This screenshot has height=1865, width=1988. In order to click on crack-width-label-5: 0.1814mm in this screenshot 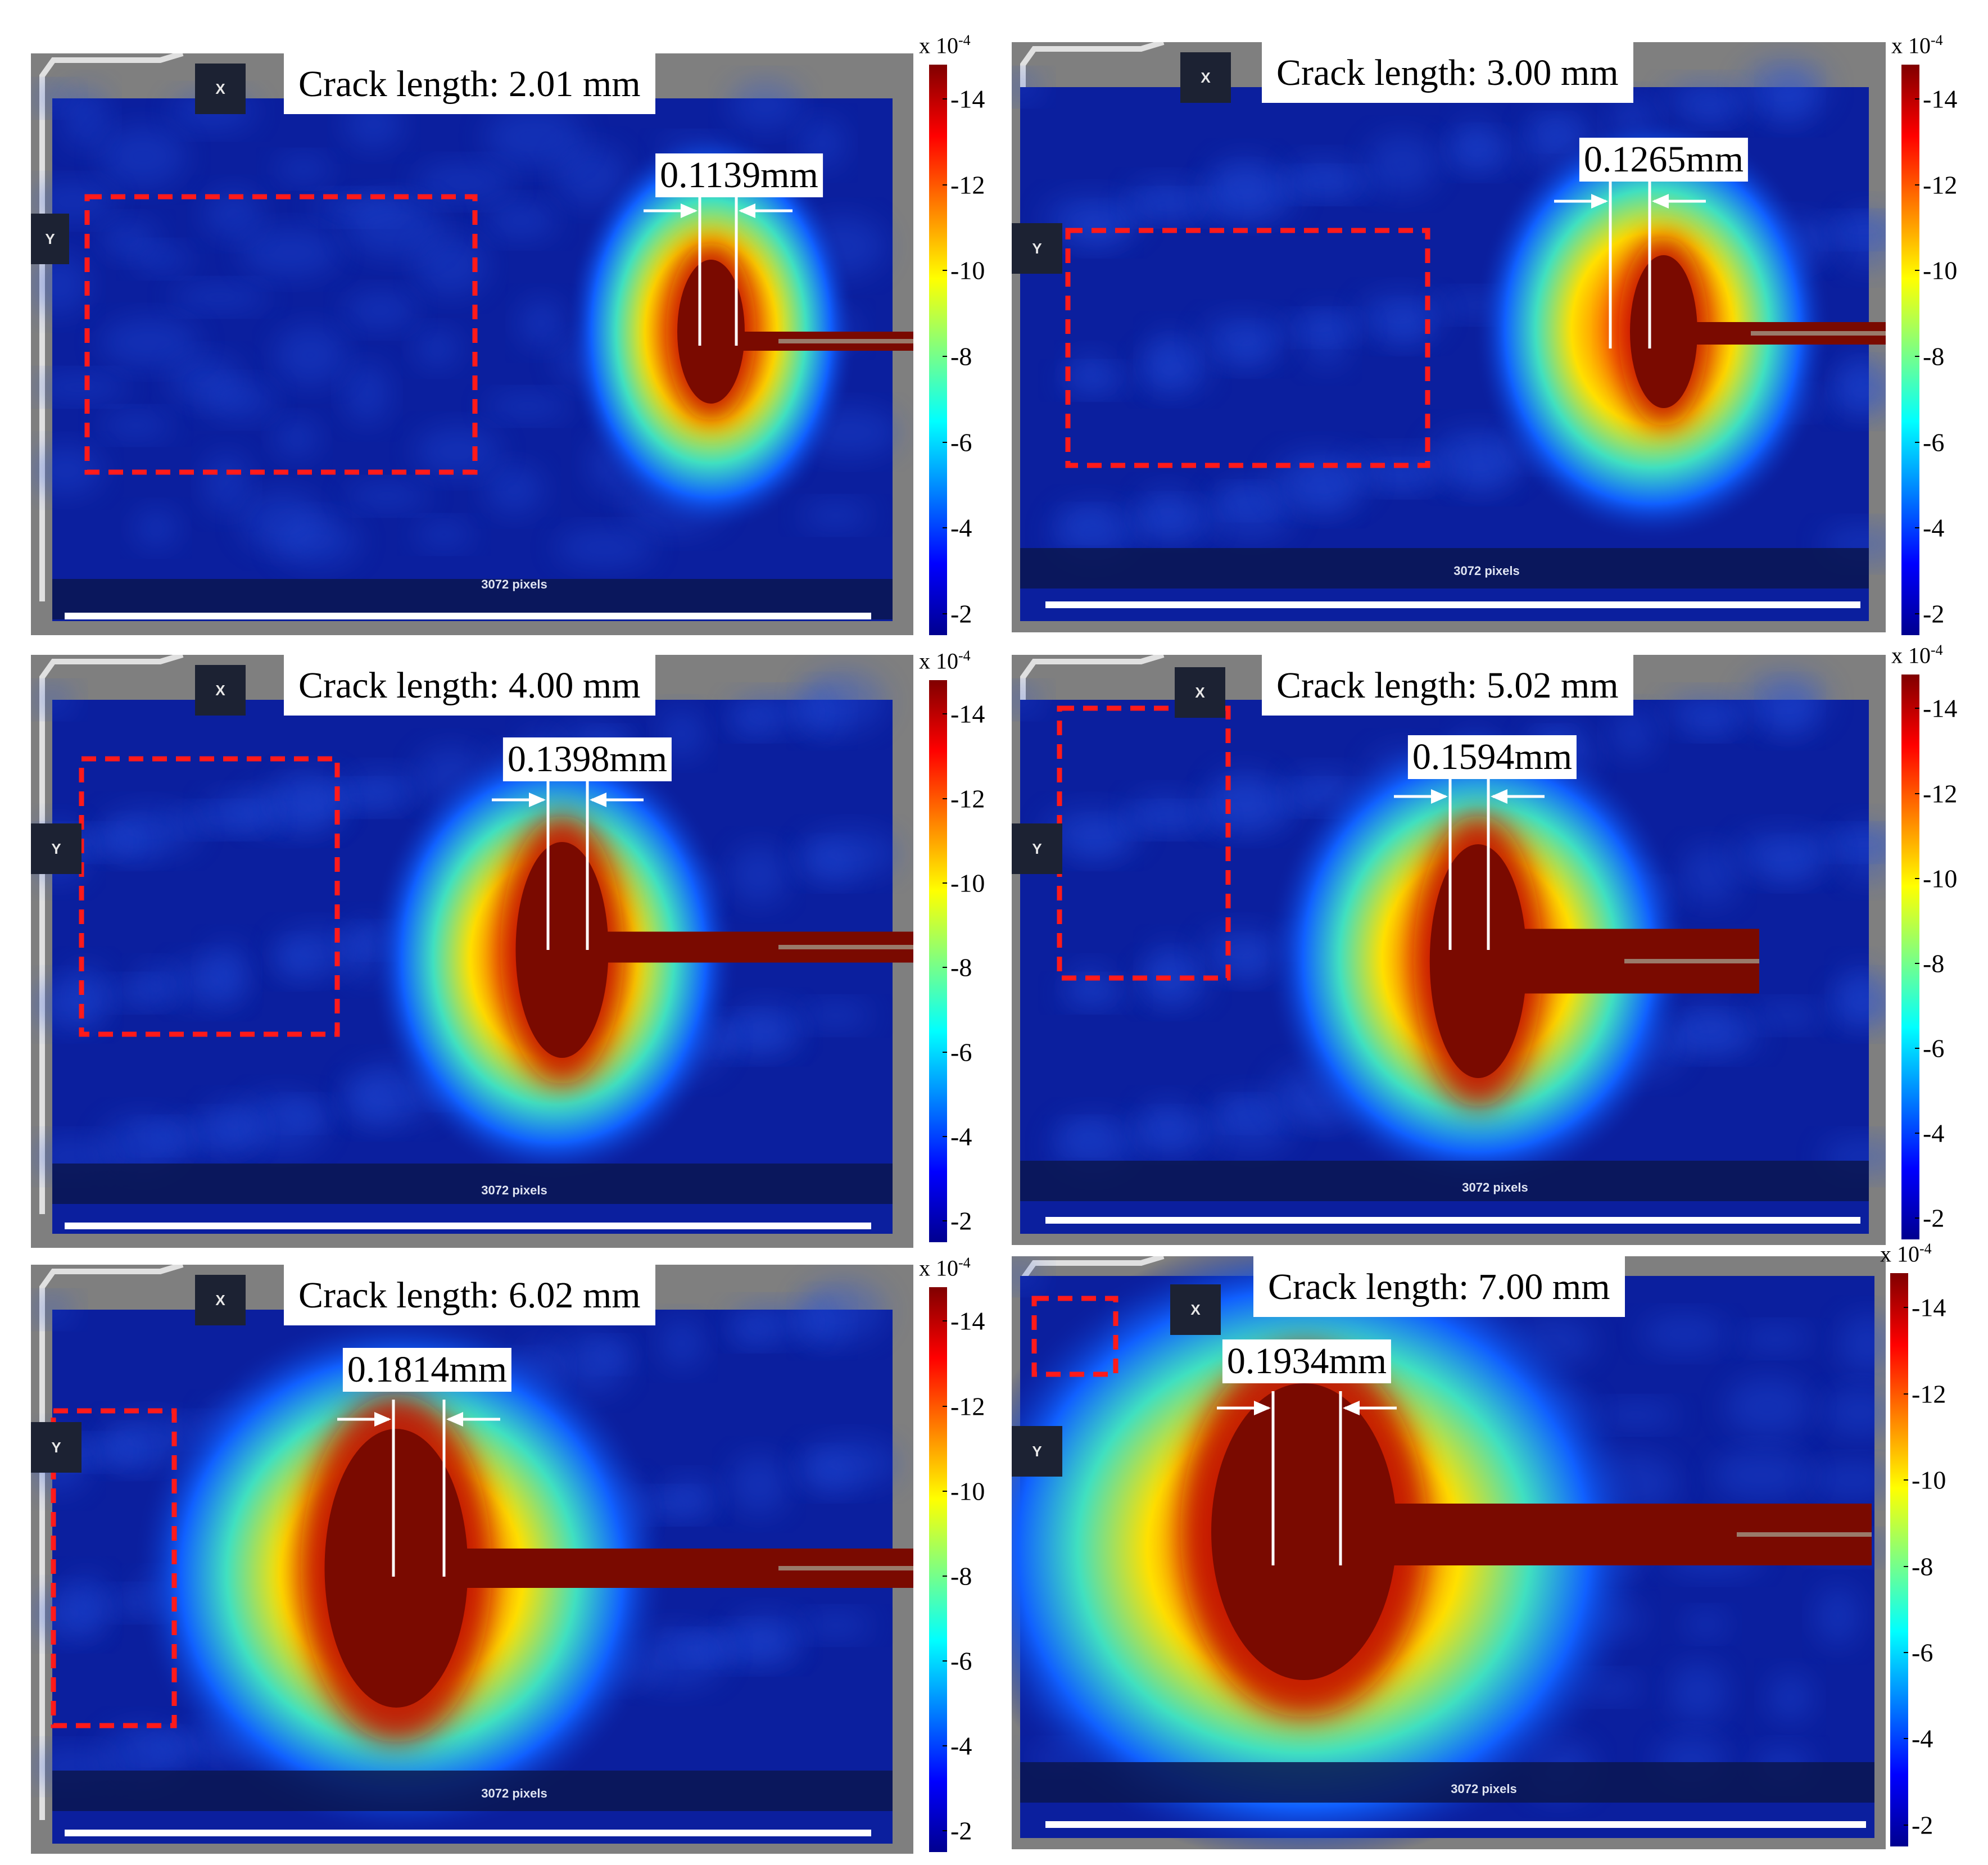, I will do `click(427, 1370)`.